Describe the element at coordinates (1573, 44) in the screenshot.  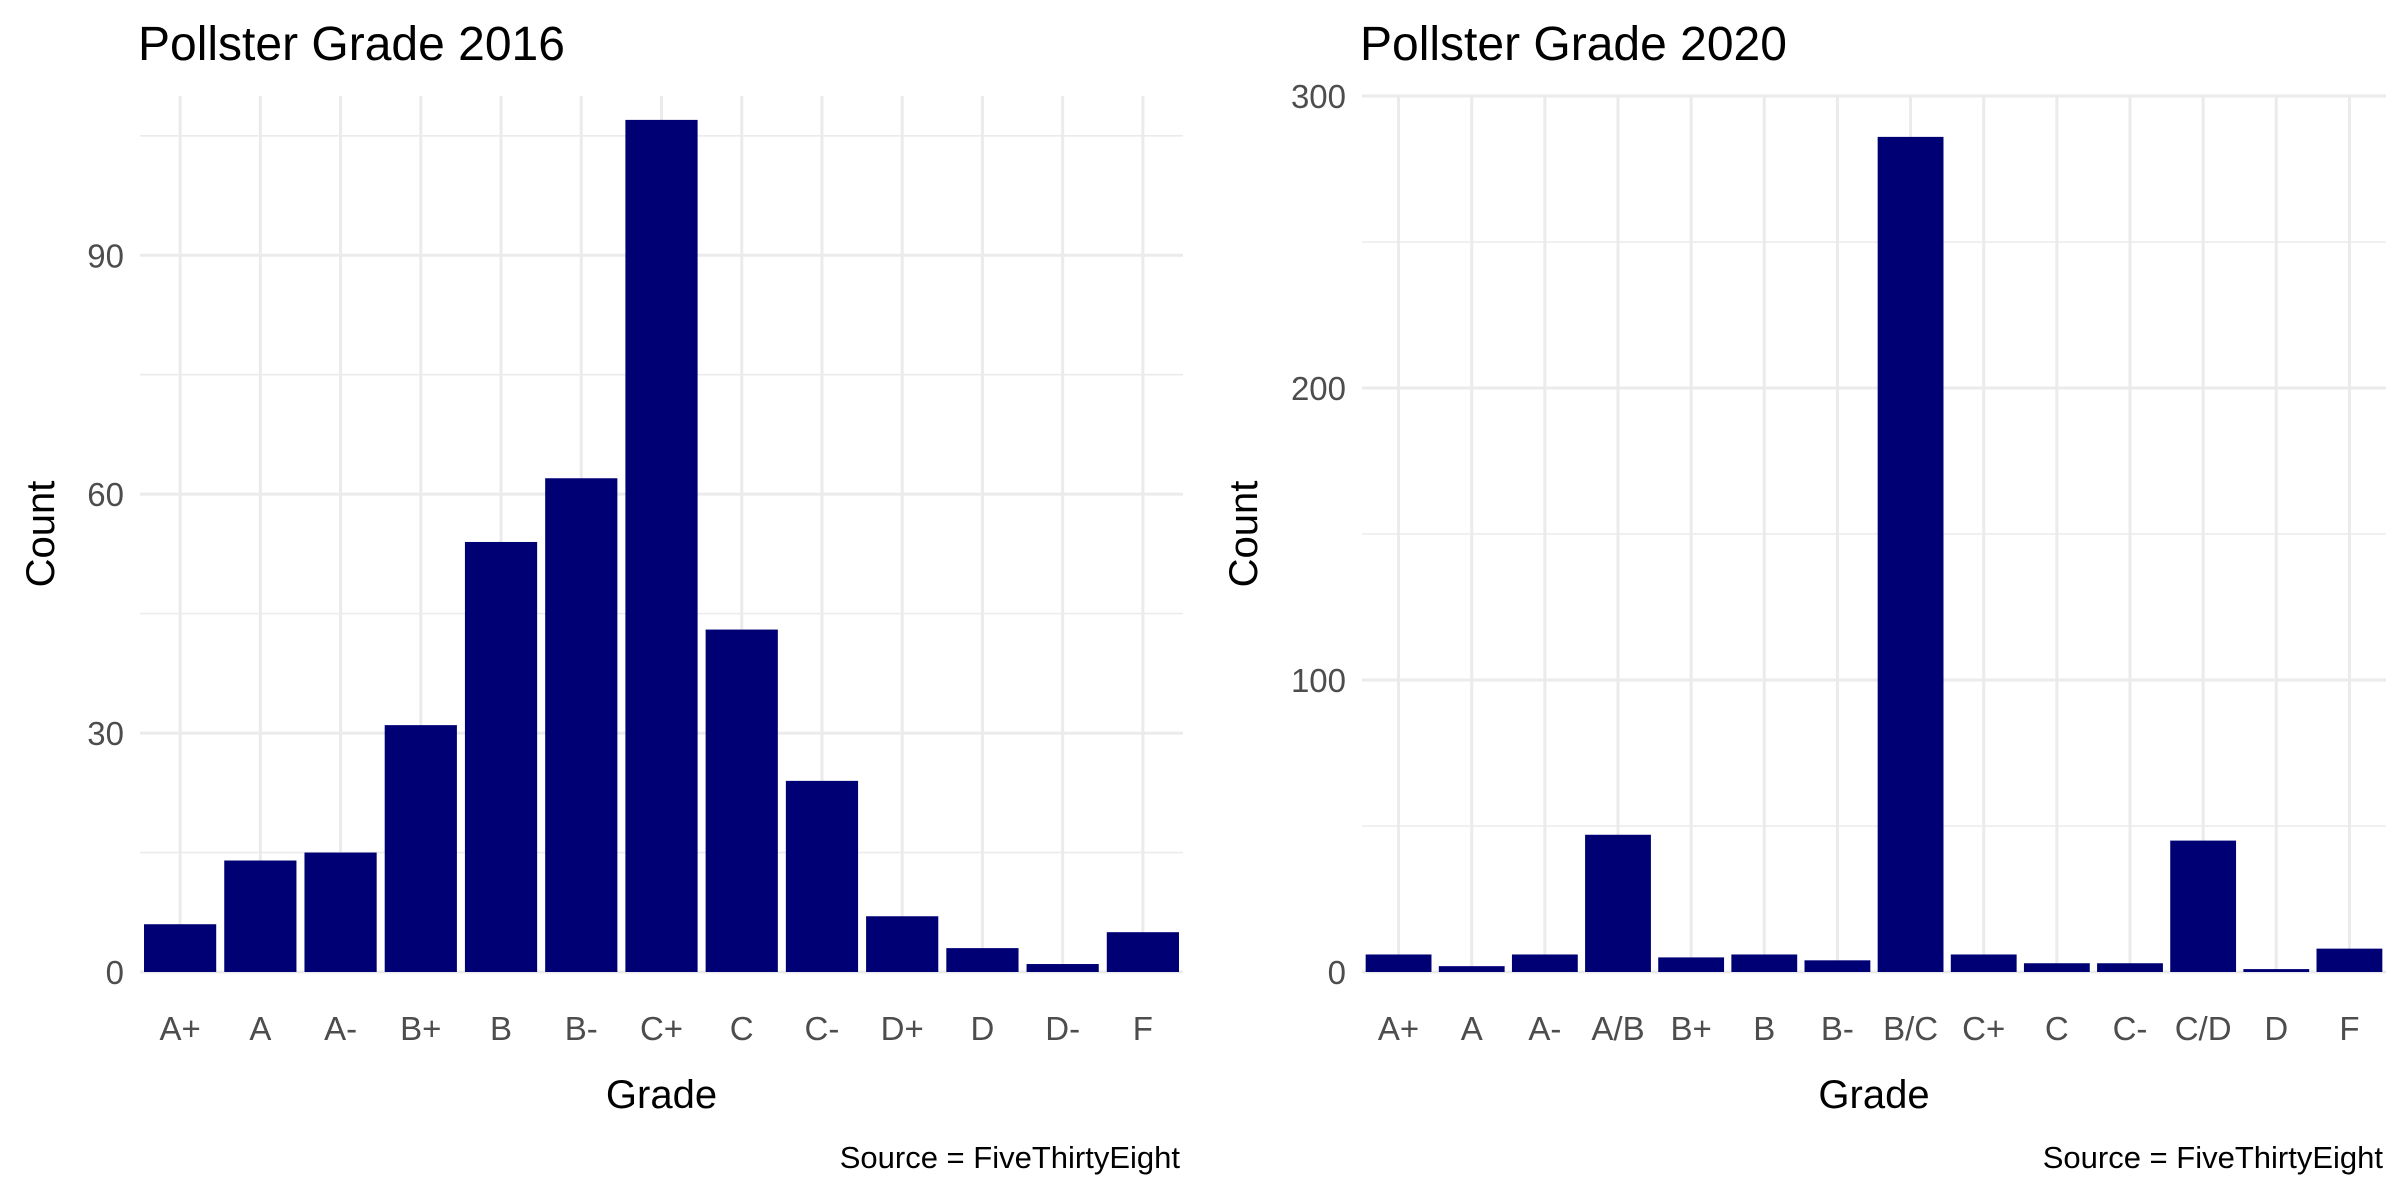
I see `chart-title: Pollster Grade 2020` at that location.